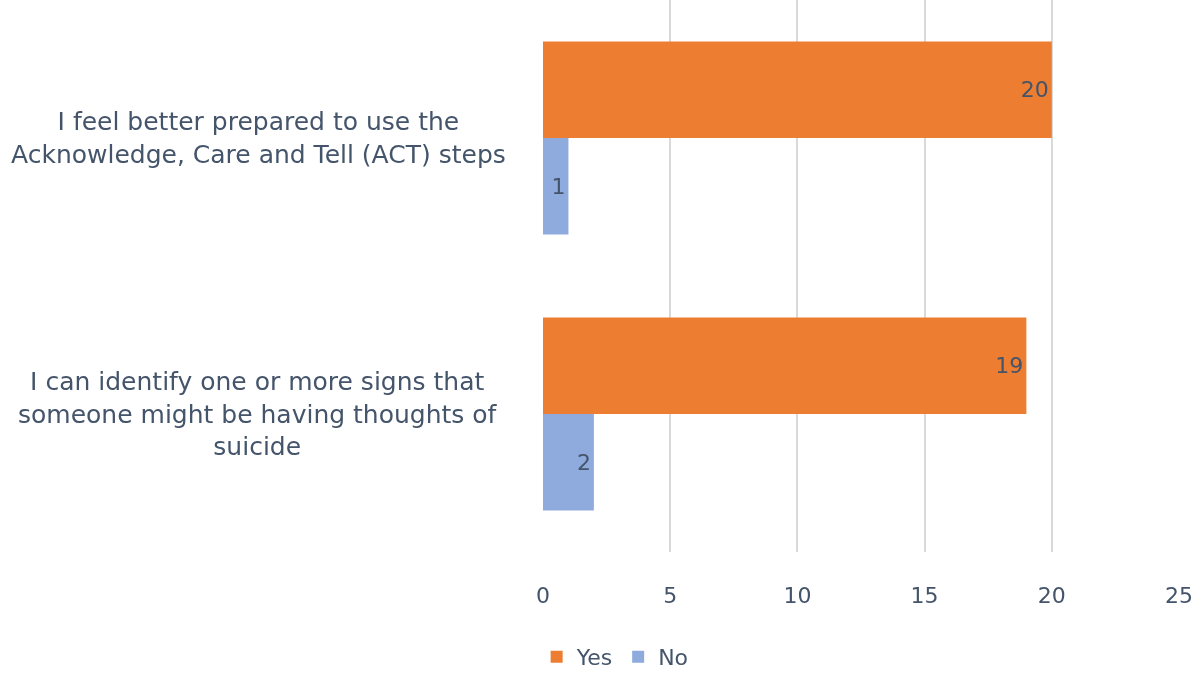 This screenshot has height=678, width=1198. Describe the element at coordinates (543, 595) in the screenshot. I see `x-tick-label: 0` at that location.